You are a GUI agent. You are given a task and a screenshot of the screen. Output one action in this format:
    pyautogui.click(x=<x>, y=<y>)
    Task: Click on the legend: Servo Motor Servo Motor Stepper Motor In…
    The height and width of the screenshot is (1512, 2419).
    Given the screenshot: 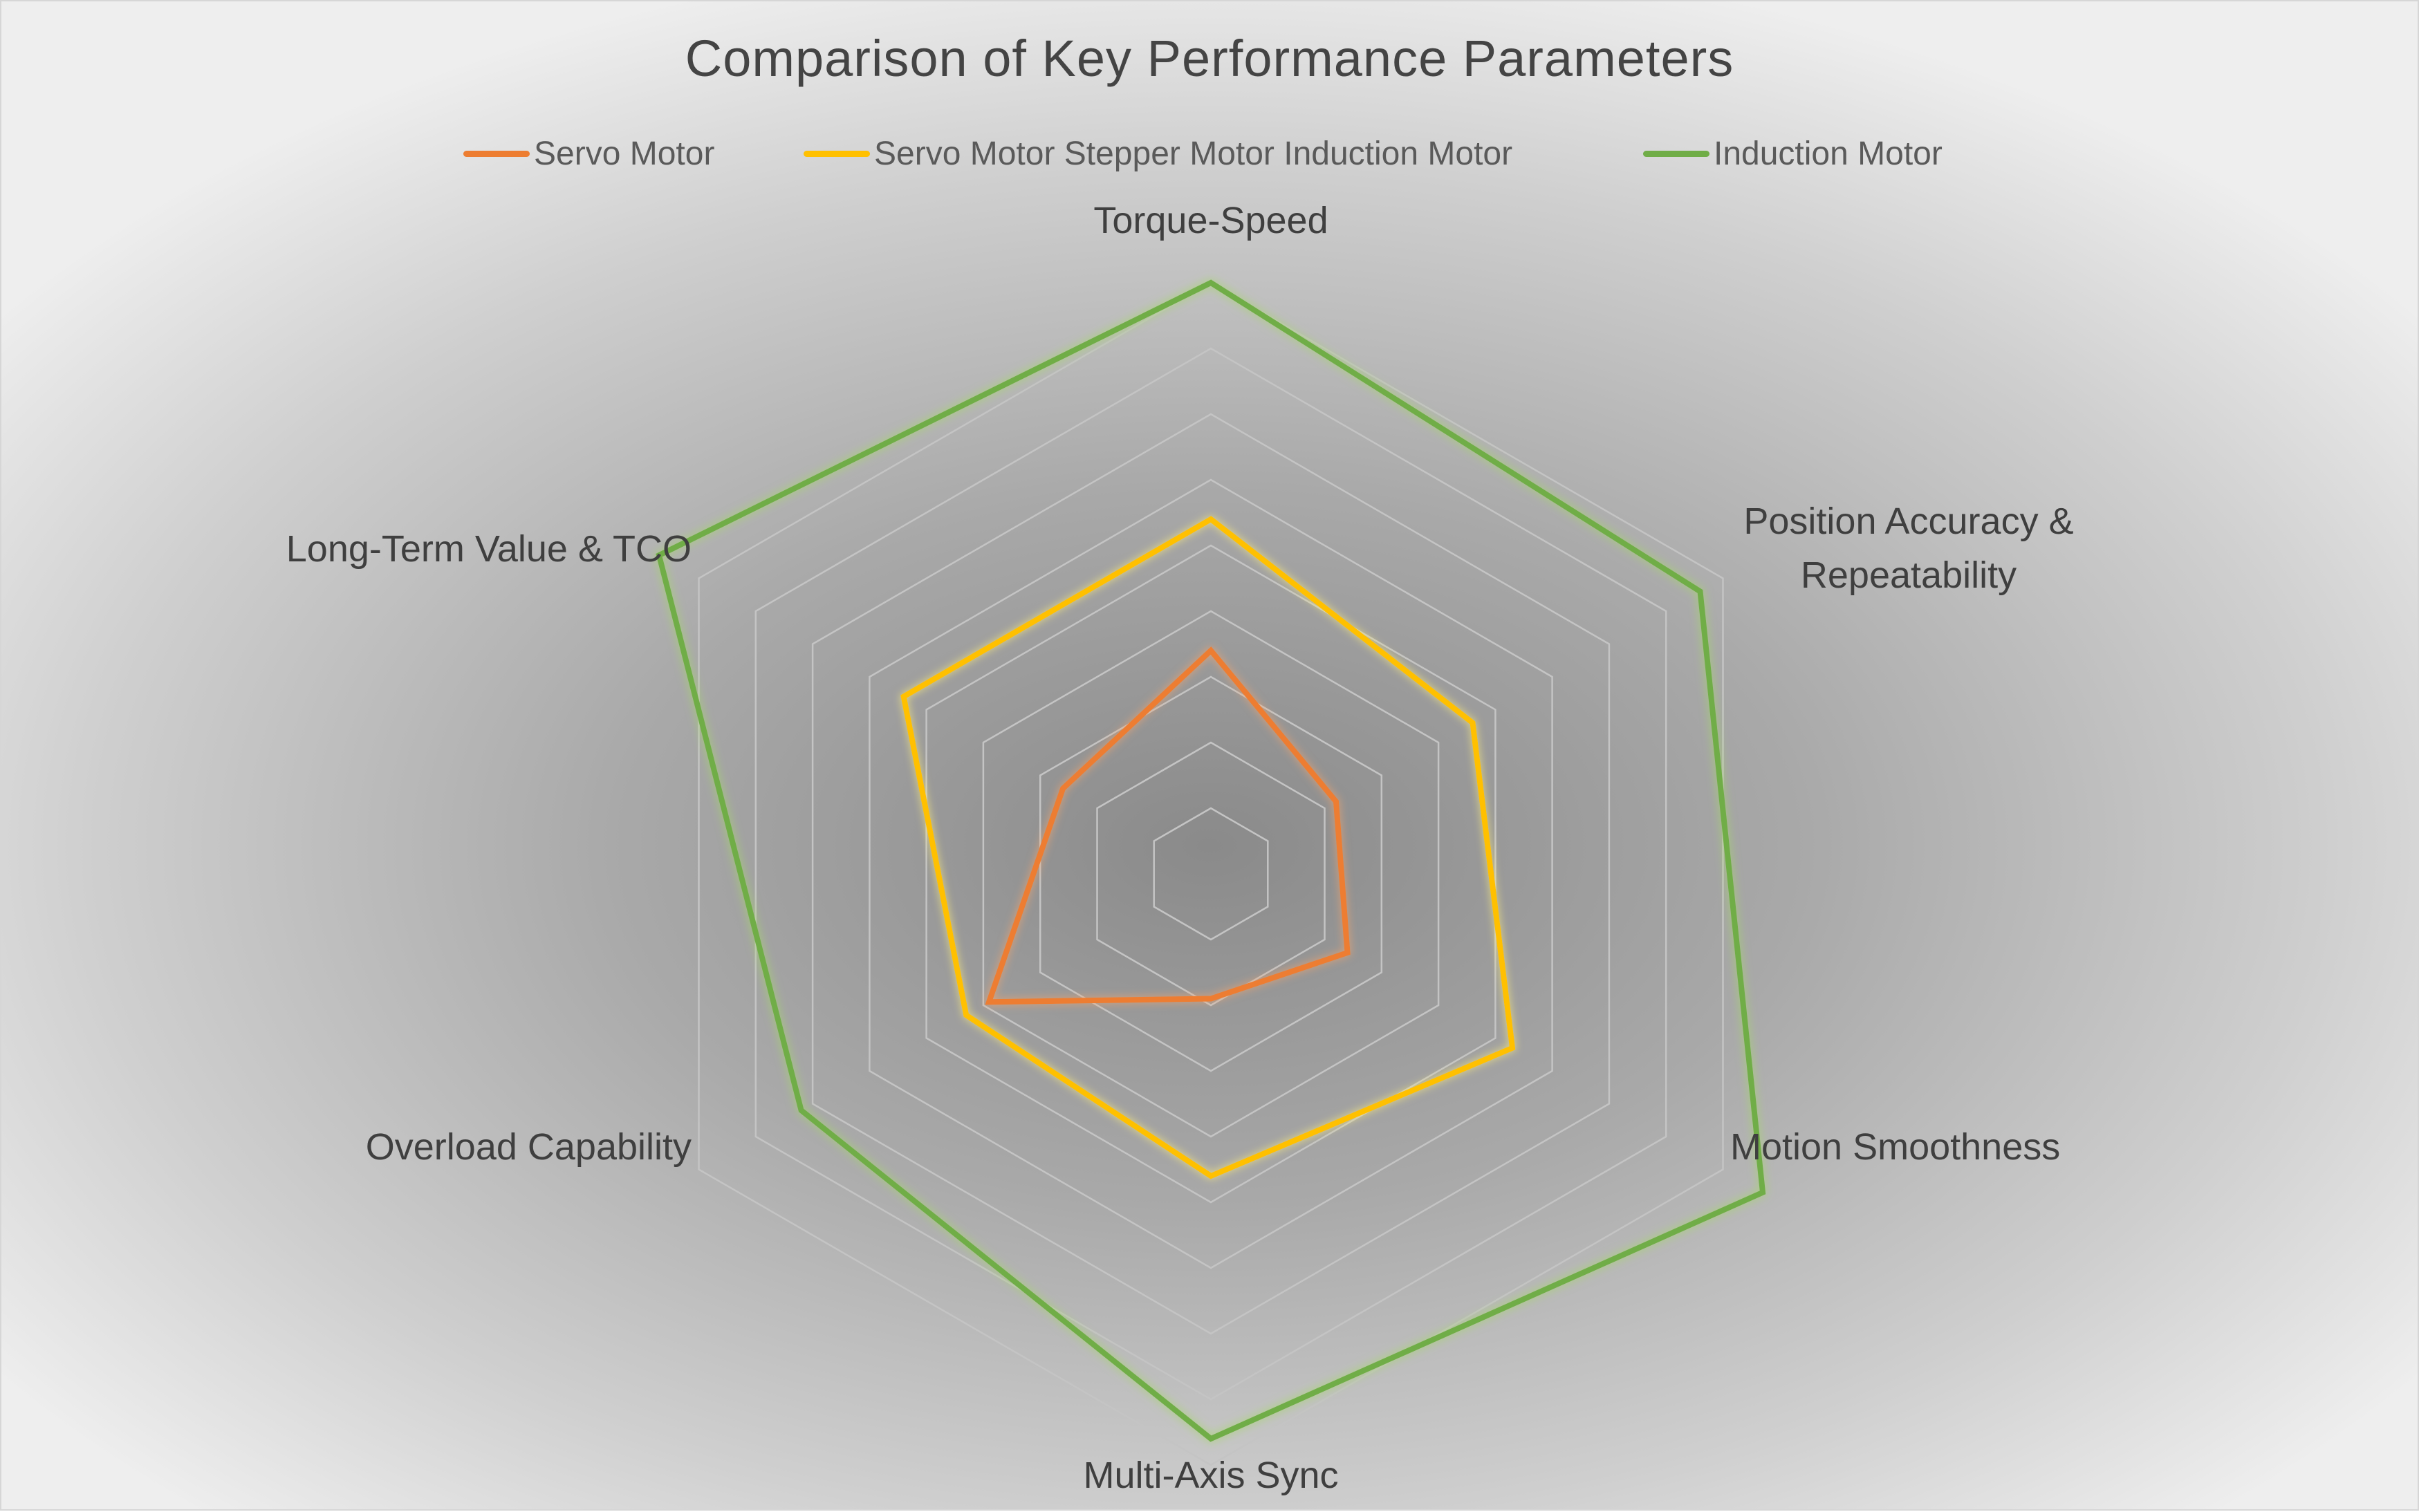 What is the action you would take?
    pyautogui.click(x=1210, y=153)
    